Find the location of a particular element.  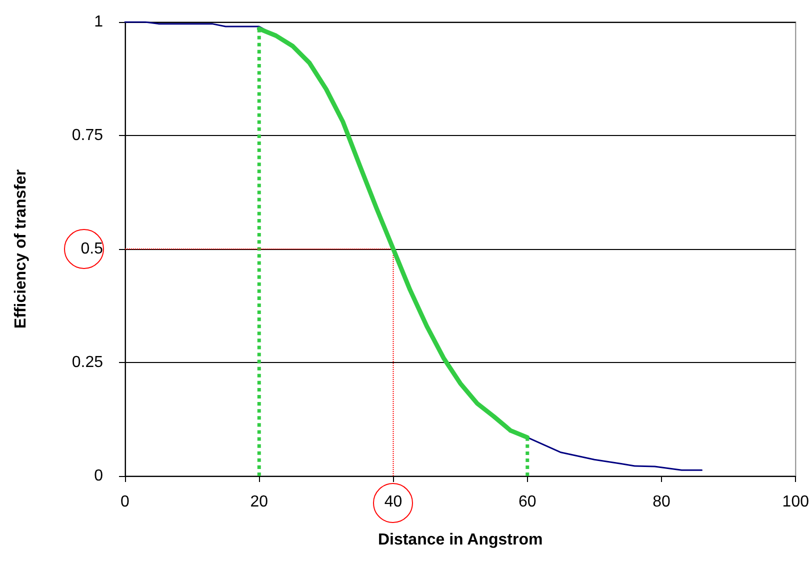

x-tick-label: 80 is located at coordinates (661, 502).